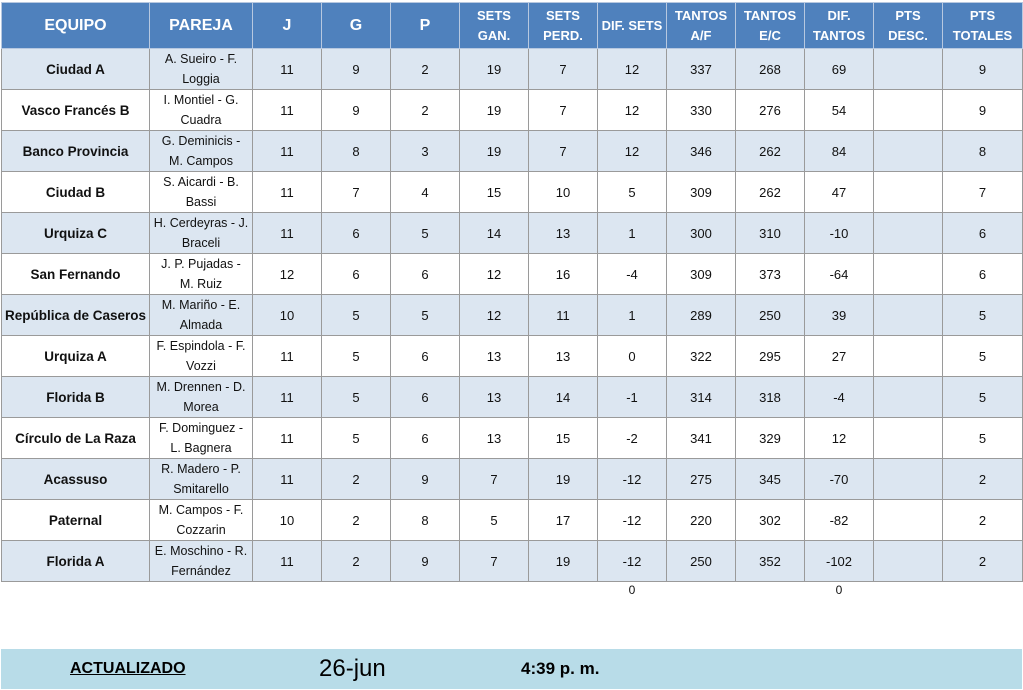 Image resolution: width=1023 pixels, height=690 pixels. Describe the element at coordinates (201, 264) in the screenshot. I see `pair-line: J. P. Pujadas -` at that location.